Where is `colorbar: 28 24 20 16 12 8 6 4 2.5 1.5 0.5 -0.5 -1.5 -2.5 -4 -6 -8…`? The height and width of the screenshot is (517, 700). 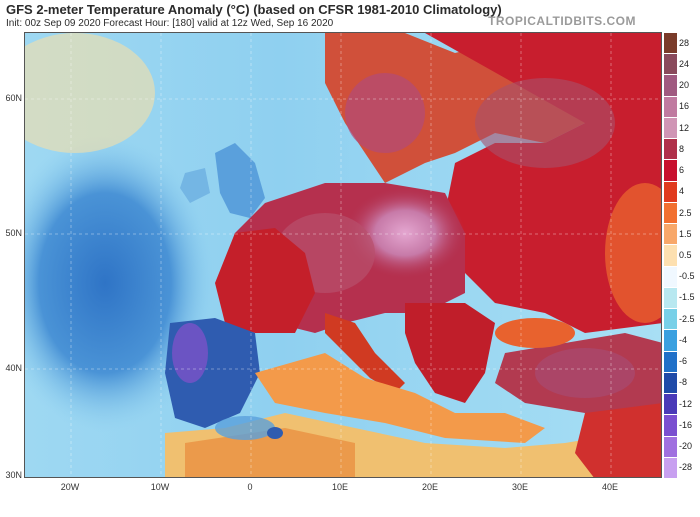
colorbar: 28 24 20 16 12 8 6 4 2.5 1.5 0.5 -0.5 -1.5 -2.5 -4 -6 -8… is located at coordinates (682, 255).